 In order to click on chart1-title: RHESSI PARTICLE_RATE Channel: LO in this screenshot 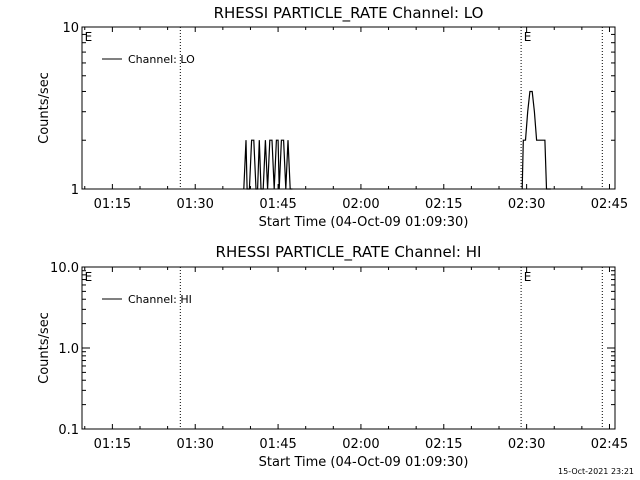, I will do `click(349, 13)`.